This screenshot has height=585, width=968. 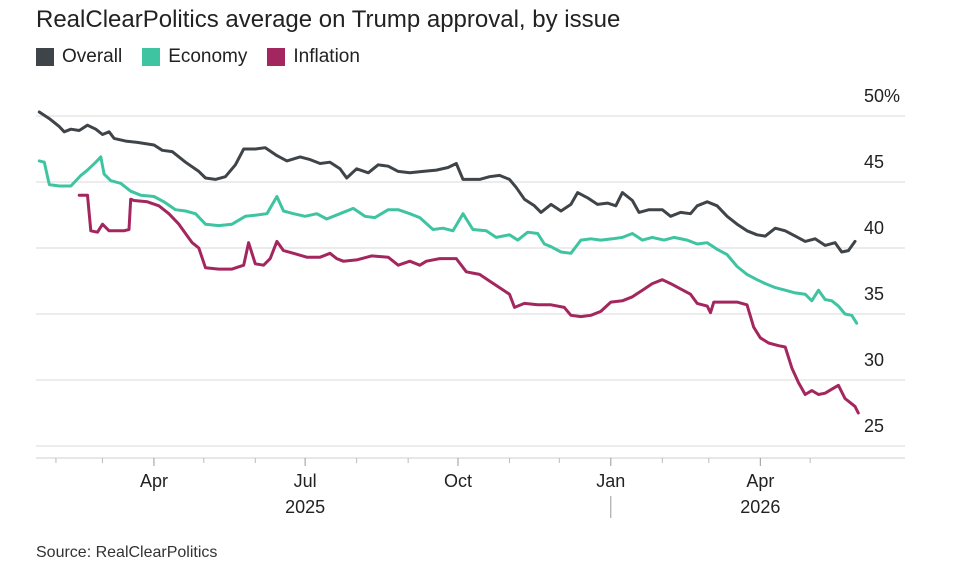 What do you see at coordinates (305, 481) in the screenshot?
I see `x-tick-label-jul: Jul` at bounding box center [305, 481].